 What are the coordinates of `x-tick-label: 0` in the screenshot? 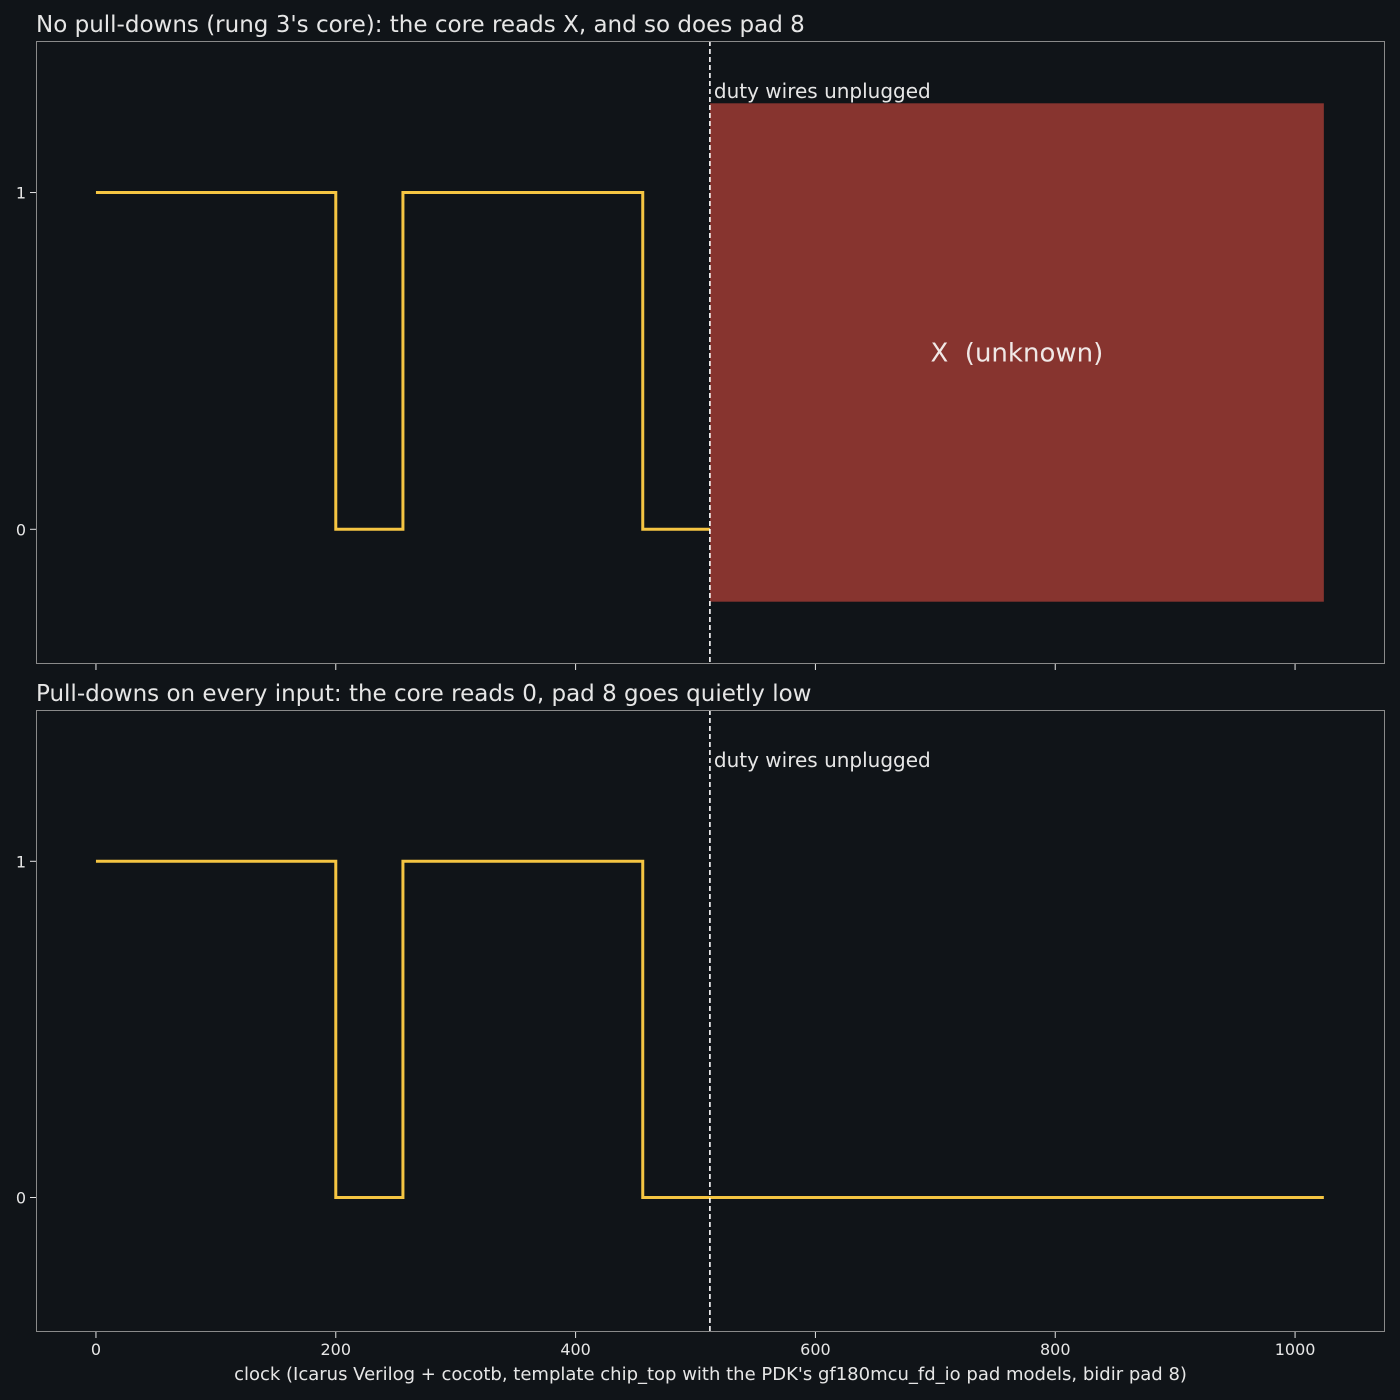 It's located at (96, 1349).